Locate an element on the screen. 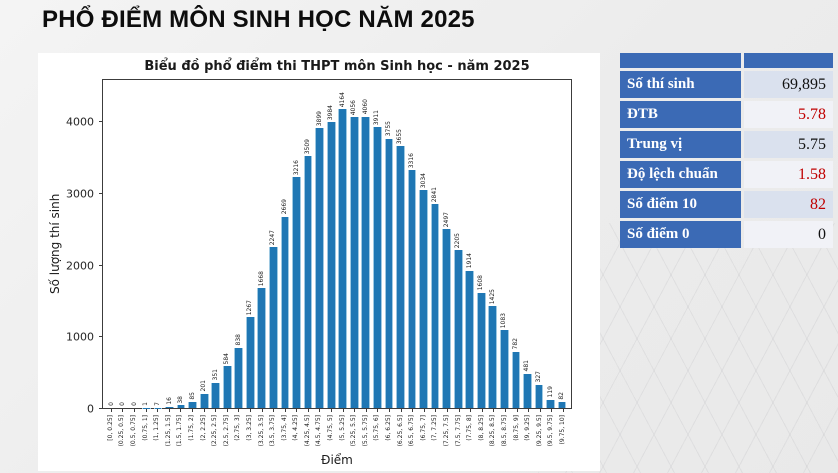 The image size is (838, 473). x-tick-slot: (9, 9.25] is located at coordinates (528, 431).